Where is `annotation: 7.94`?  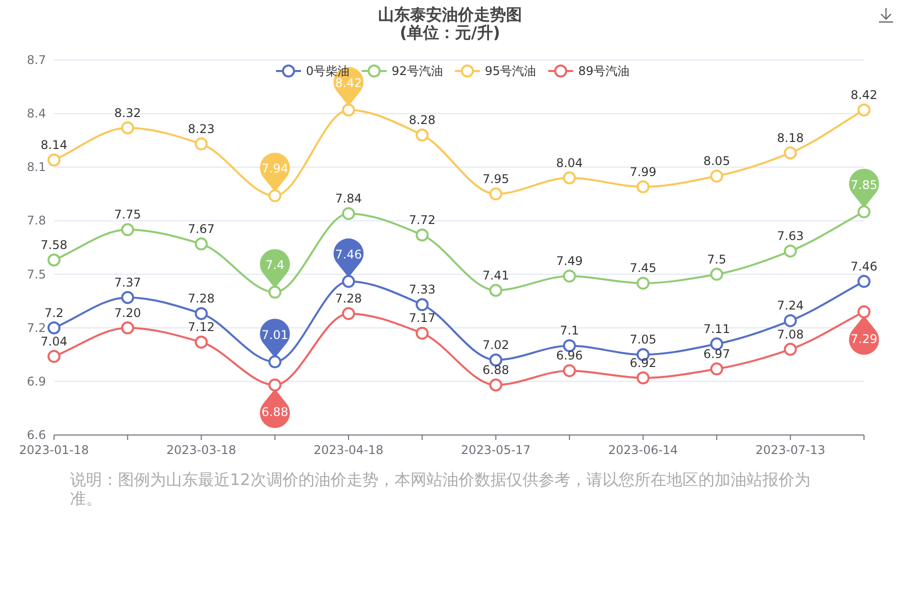
annotation: 7.94 is located at coordinates (275, 169).